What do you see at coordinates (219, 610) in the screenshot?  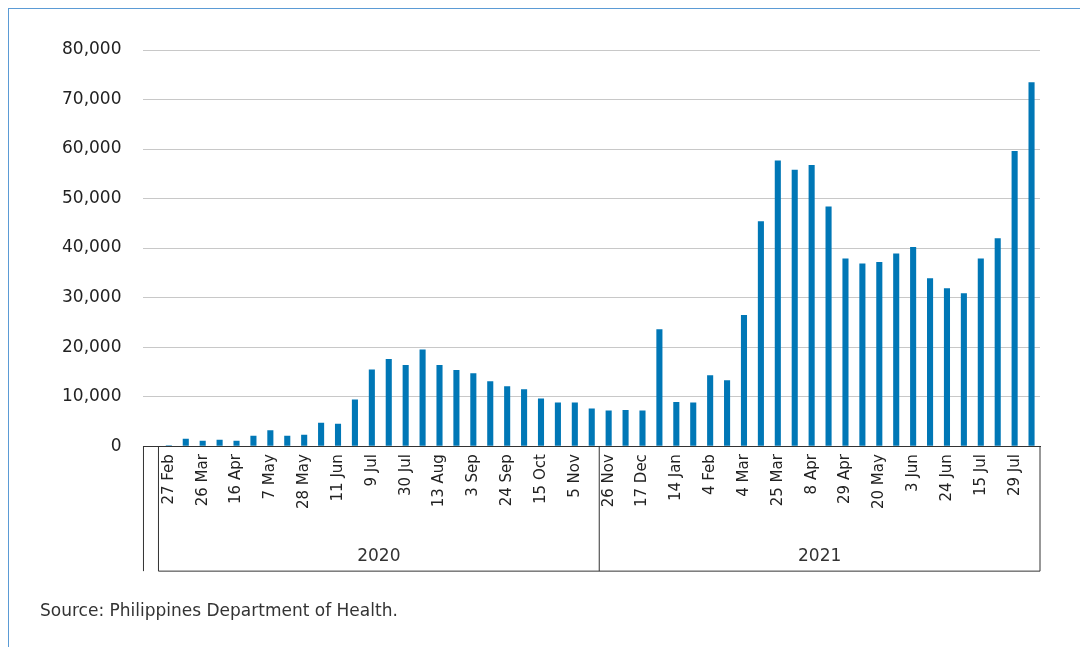 I see `source-note: Source: Philippines Department of Health.` at bounding box center [219, 610].